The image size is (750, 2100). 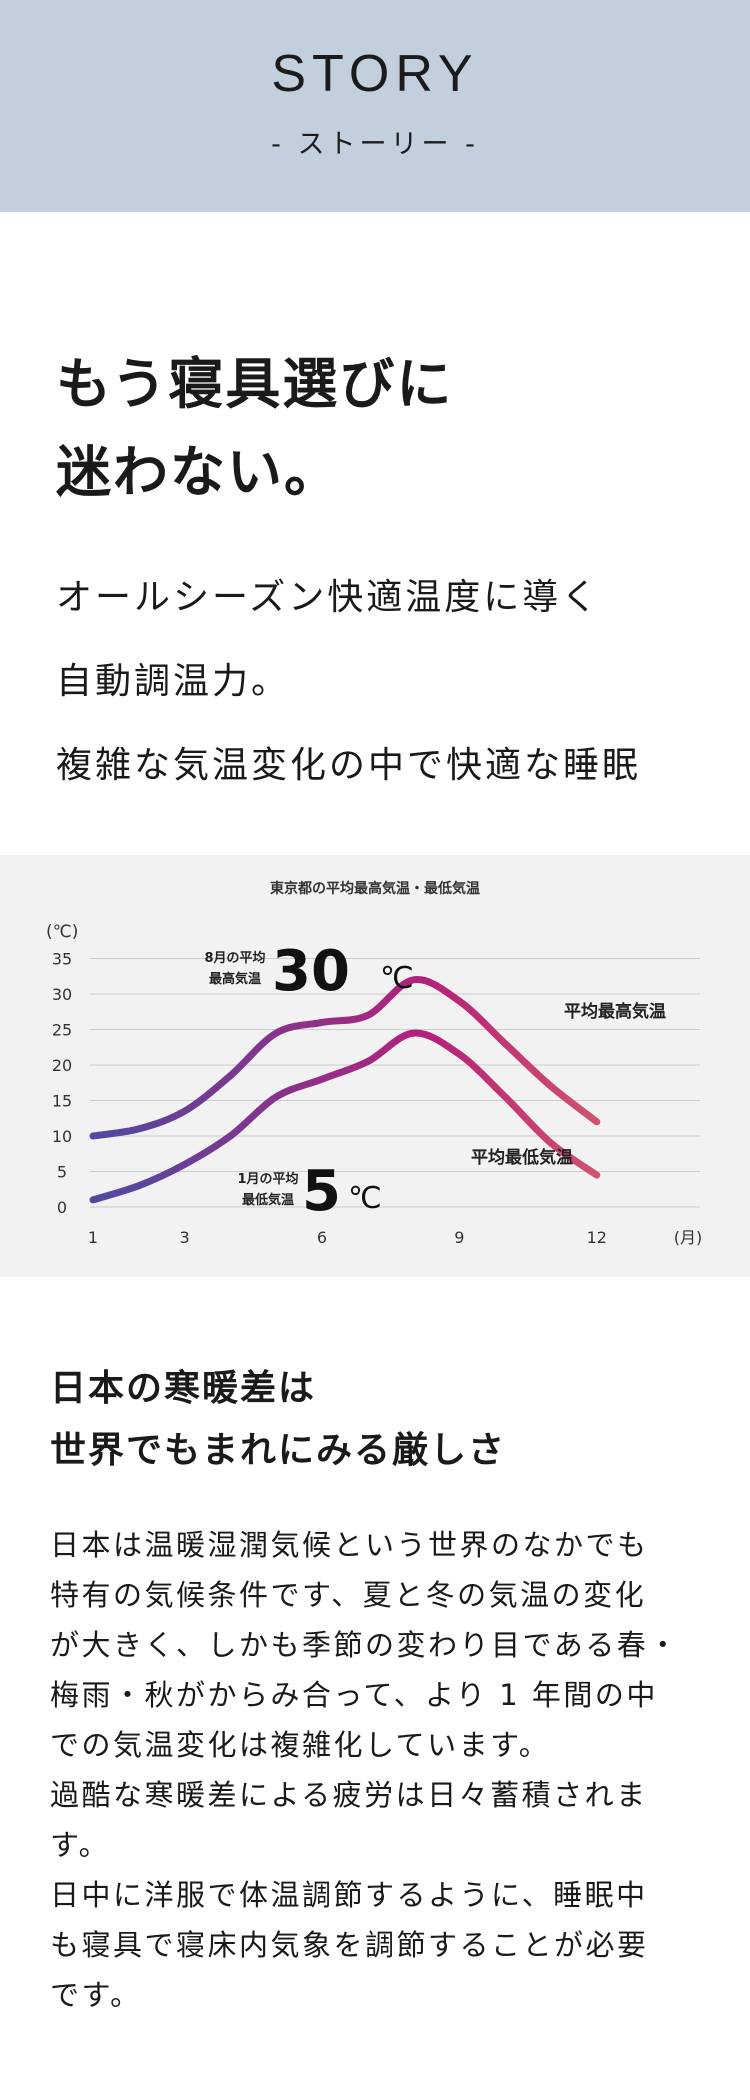 What do you see at coordinates (380, 1420) in the screenshot?
I see `section-heading: 日本の寒暖差は 世界でもまれにみる厳しさ` at bounding box center [380, 1420].